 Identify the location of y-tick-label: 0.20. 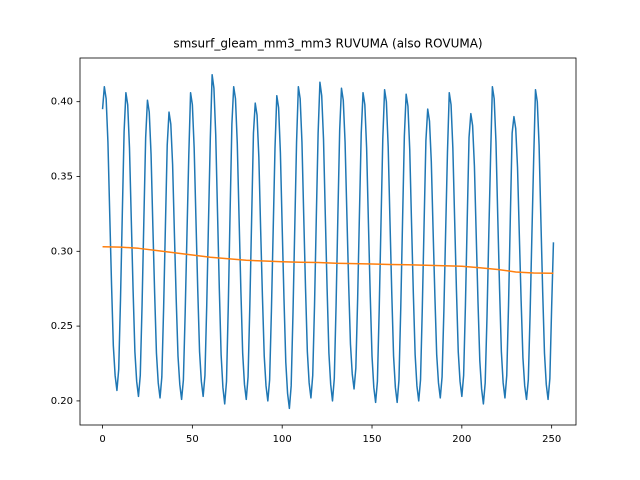
(62, 401).